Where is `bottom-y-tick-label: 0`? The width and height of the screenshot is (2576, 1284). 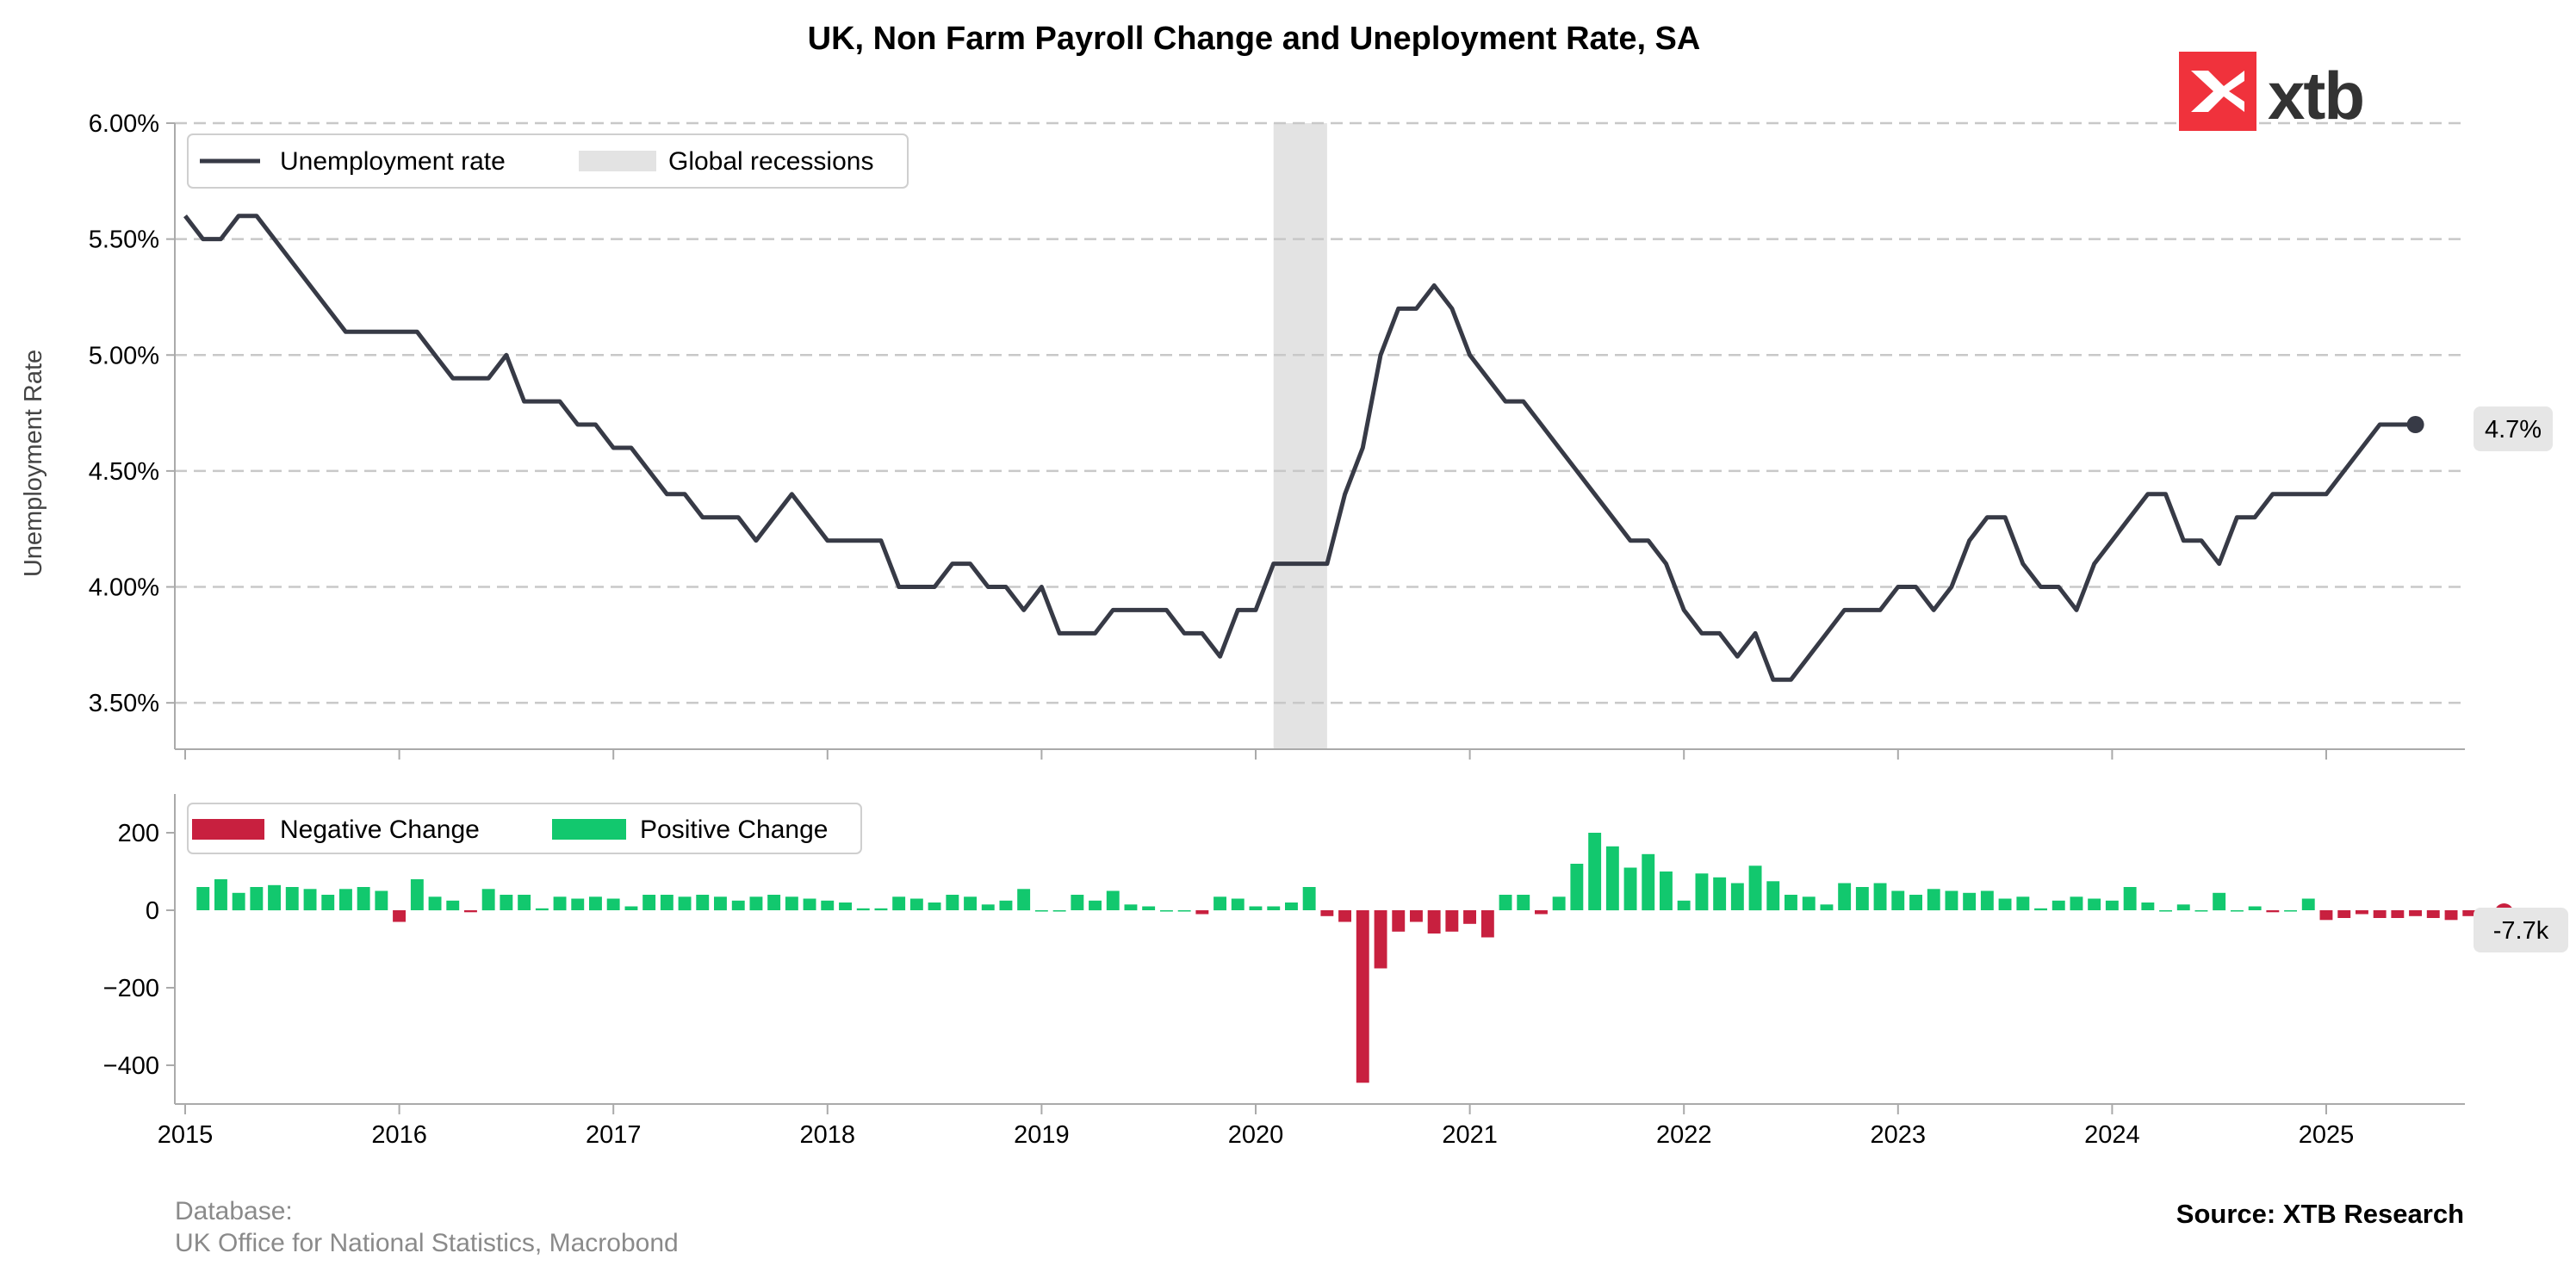 bottom-y-tick-label: 0 is located at coordinates (152, 911).